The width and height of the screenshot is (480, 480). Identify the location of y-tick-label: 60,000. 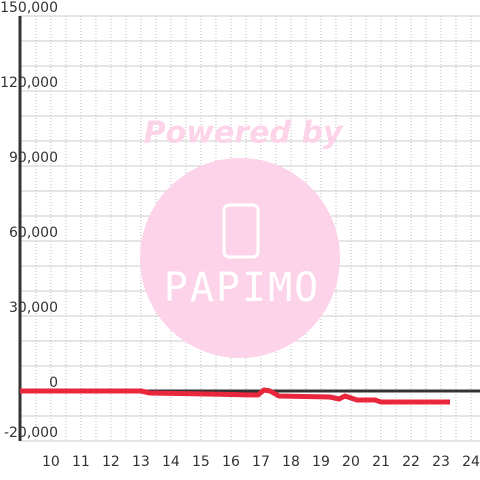
(33, 233).